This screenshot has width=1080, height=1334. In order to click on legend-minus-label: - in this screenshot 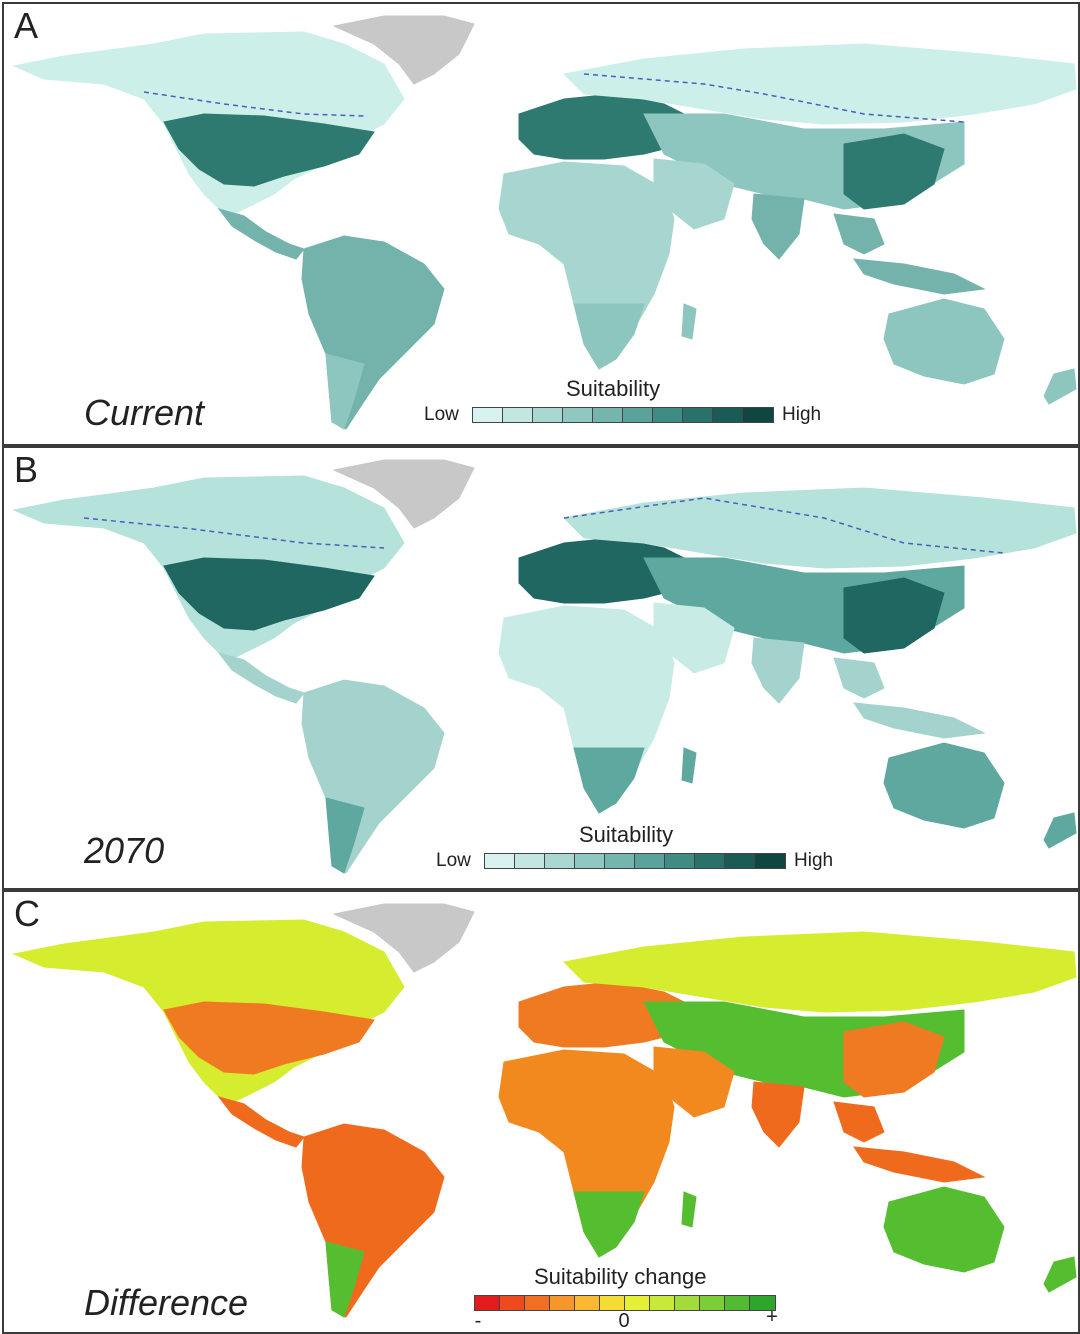, I will do `click(478, 1321)`.